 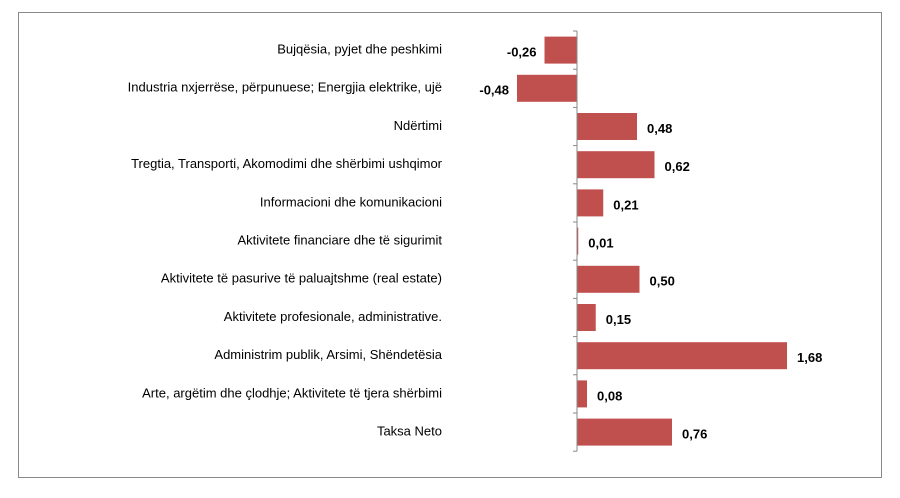 What do you see at coordinates (609, 395) in the screenshot?
I see `value-label: 0,08` at bounding box center [609, 395].